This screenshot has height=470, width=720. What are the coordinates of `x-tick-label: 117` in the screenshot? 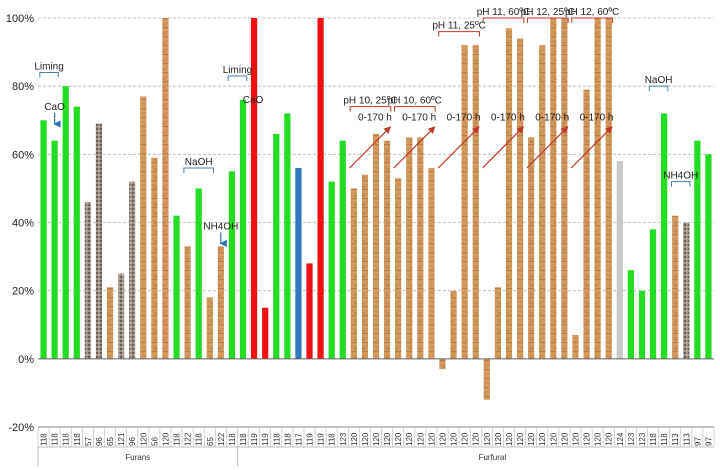 It's located at (298, 439).